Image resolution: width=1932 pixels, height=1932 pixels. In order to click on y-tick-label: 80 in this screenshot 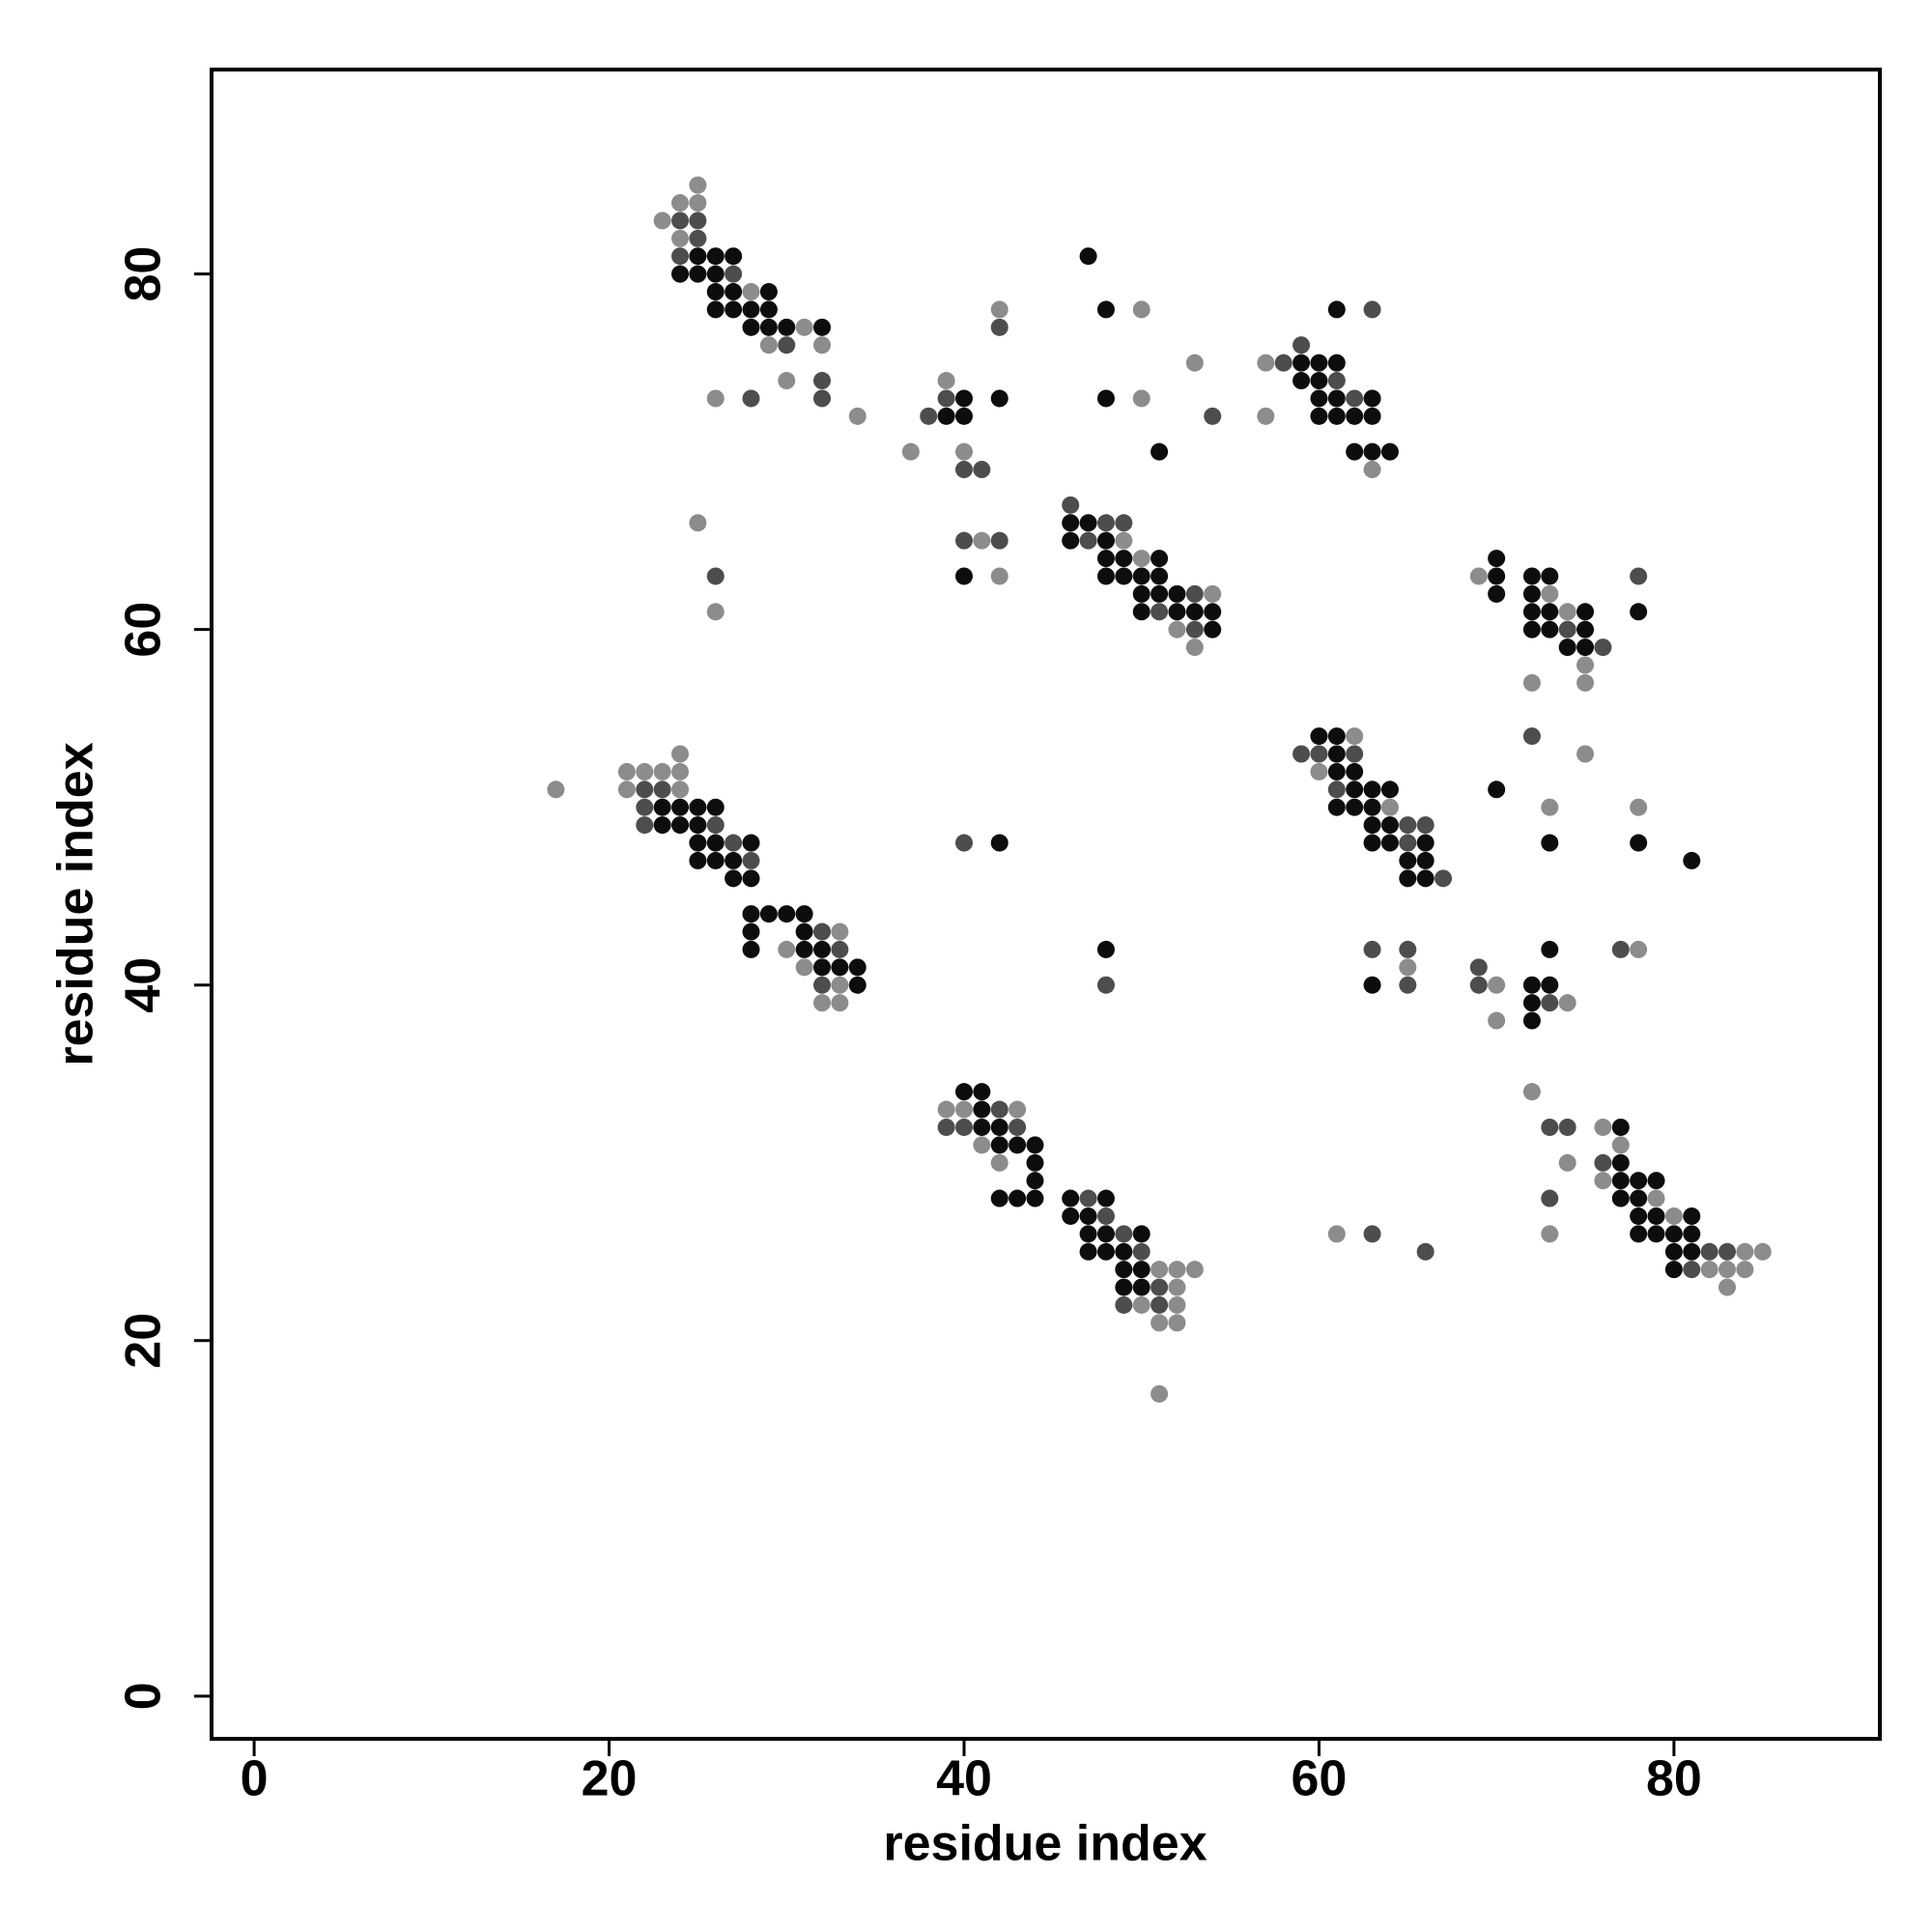, I will do `click(144, 274)`.